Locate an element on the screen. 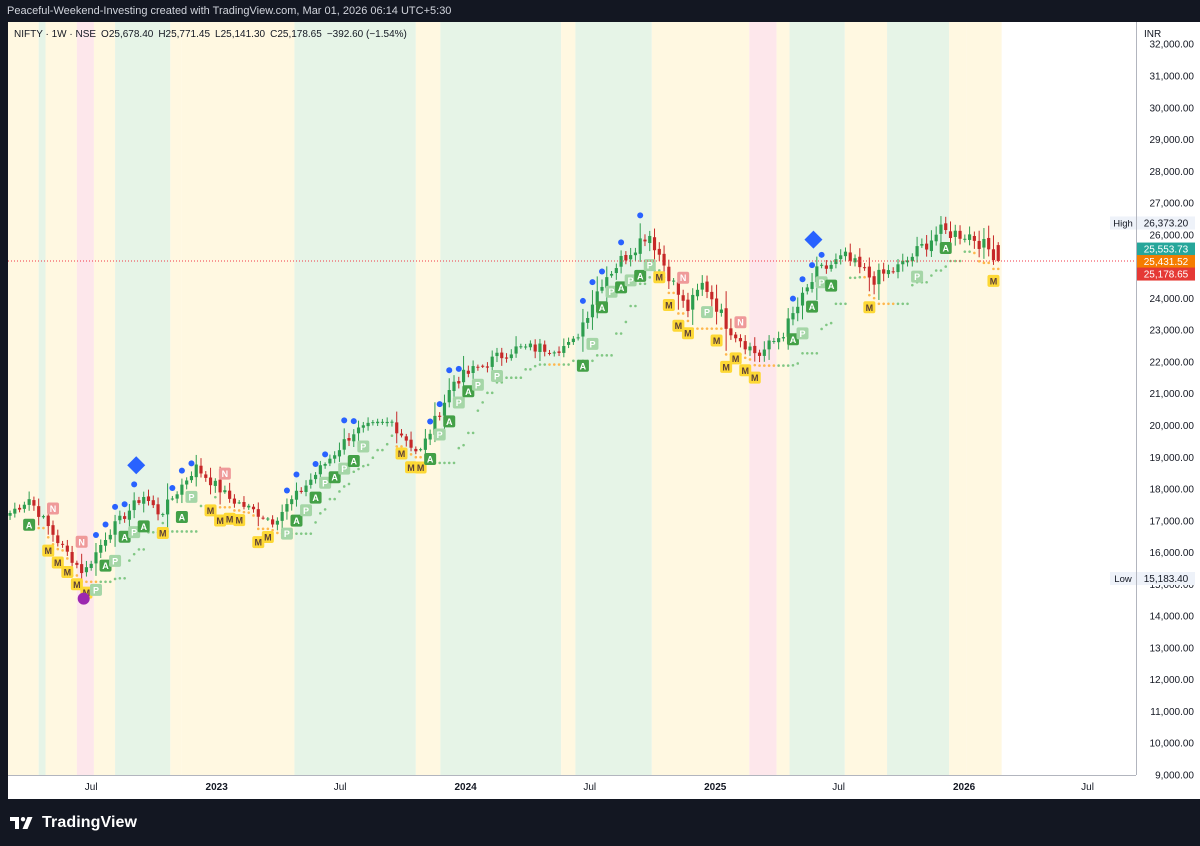 This screenshot has width=1200, height=846. price-label: Low 15,183.40 is located at coordinates (1152, 579).